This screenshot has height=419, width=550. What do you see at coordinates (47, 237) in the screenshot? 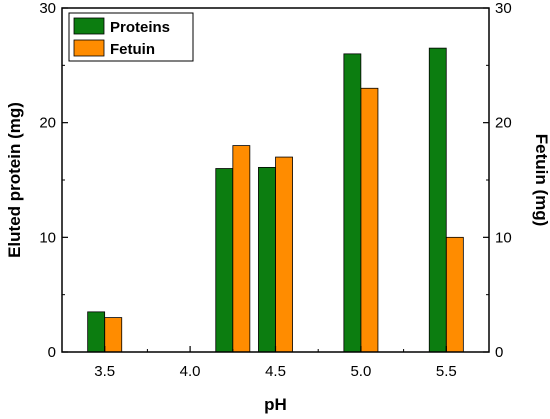
I see `y-left-tick-label-1: 10` at bounding box center [47, 237].